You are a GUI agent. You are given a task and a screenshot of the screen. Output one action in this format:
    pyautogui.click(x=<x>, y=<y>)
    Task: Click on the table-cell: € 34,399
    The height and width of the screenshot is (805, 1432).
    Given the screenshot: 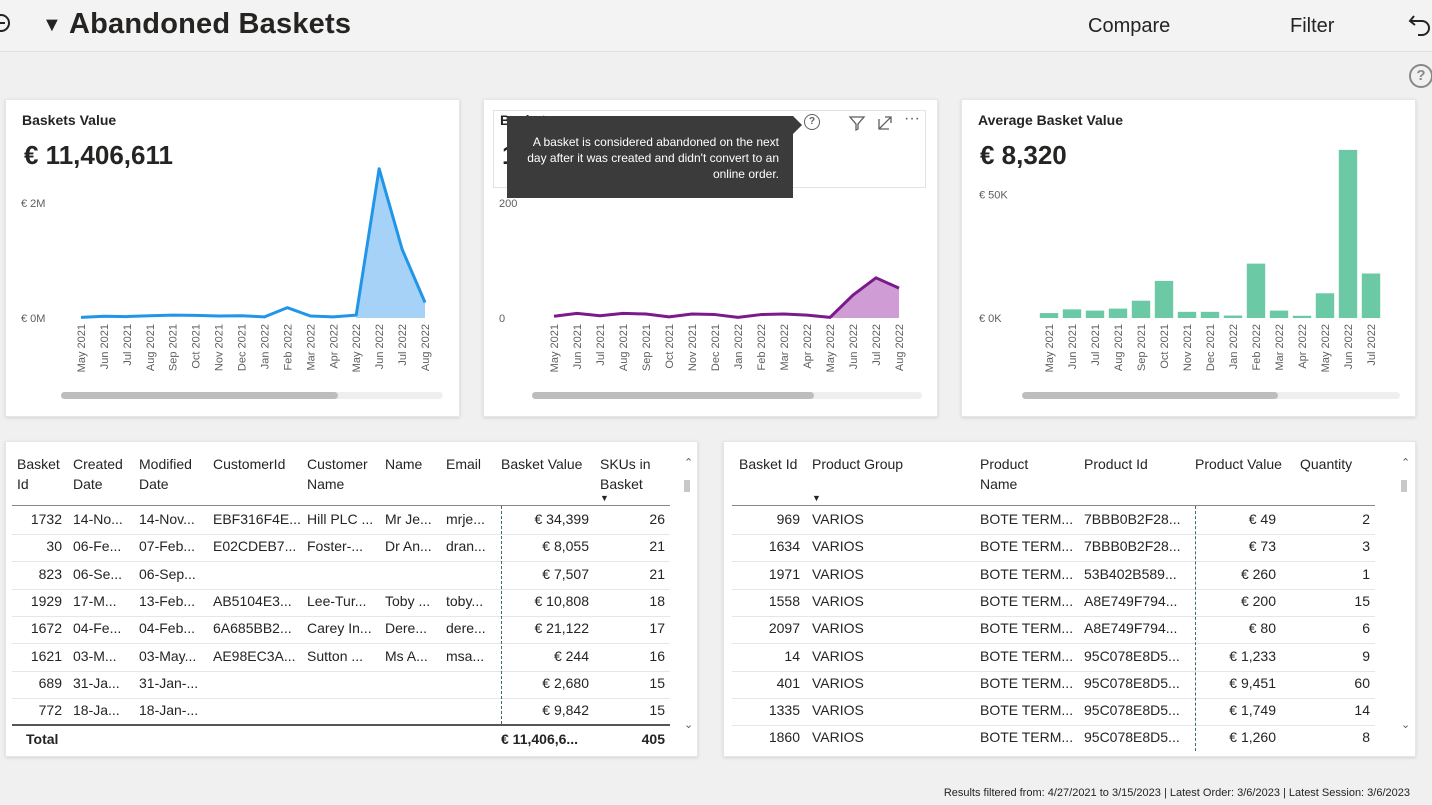 What is the action you would take?
    pyautogui.click(x=562, y=519)
    